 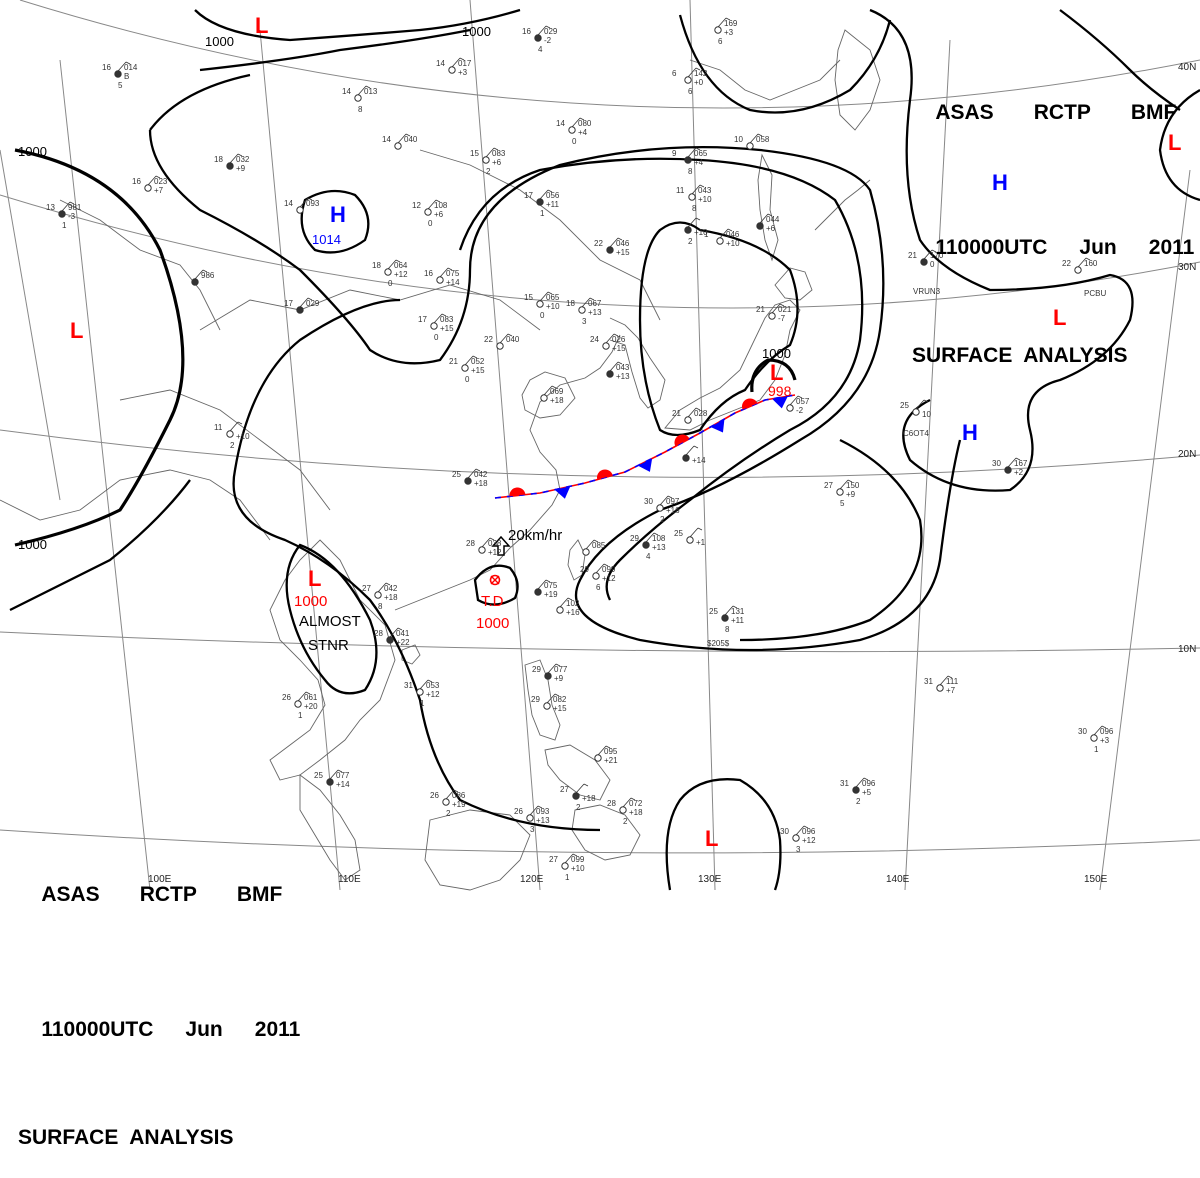 What do you see at coordinates (548, 40) in the screenshot?
I see `station-pressure-tendency: -2` at bounding box center [548, 40].